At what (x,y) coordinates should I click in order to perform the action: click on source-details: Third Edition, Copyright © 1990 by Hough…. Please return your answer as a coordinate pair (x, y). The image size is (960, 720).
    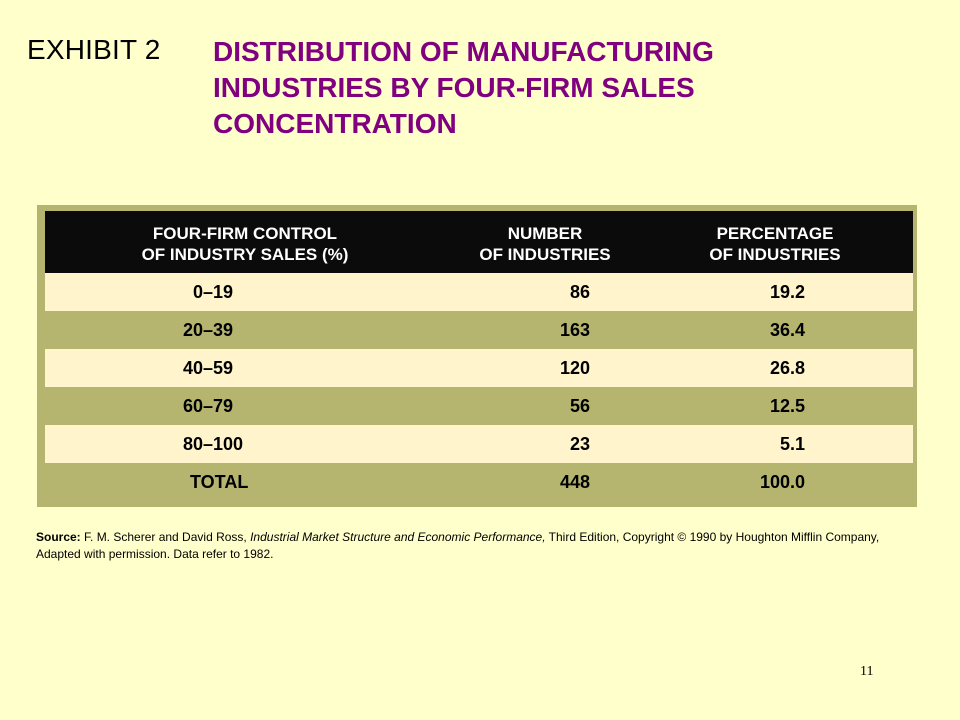
    Looking at the image, I should click on (458, 545).